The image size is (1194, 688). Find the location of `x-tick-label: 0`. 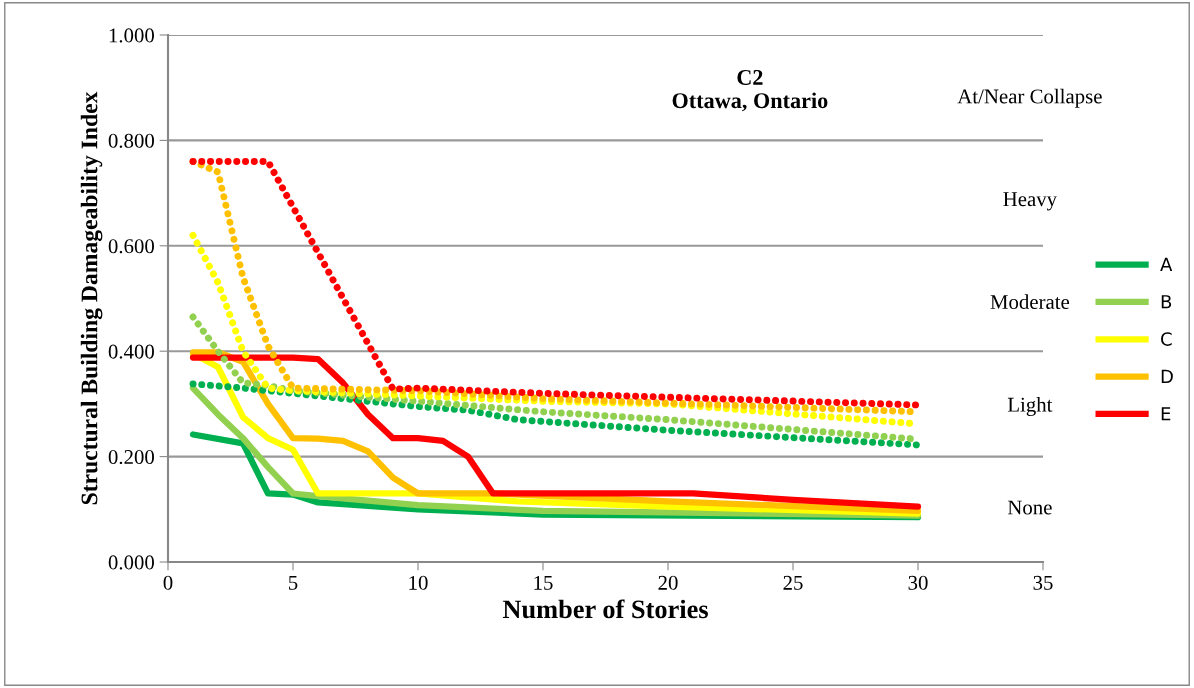

x-tick-label: 0 is located at coordinates (168, 582).